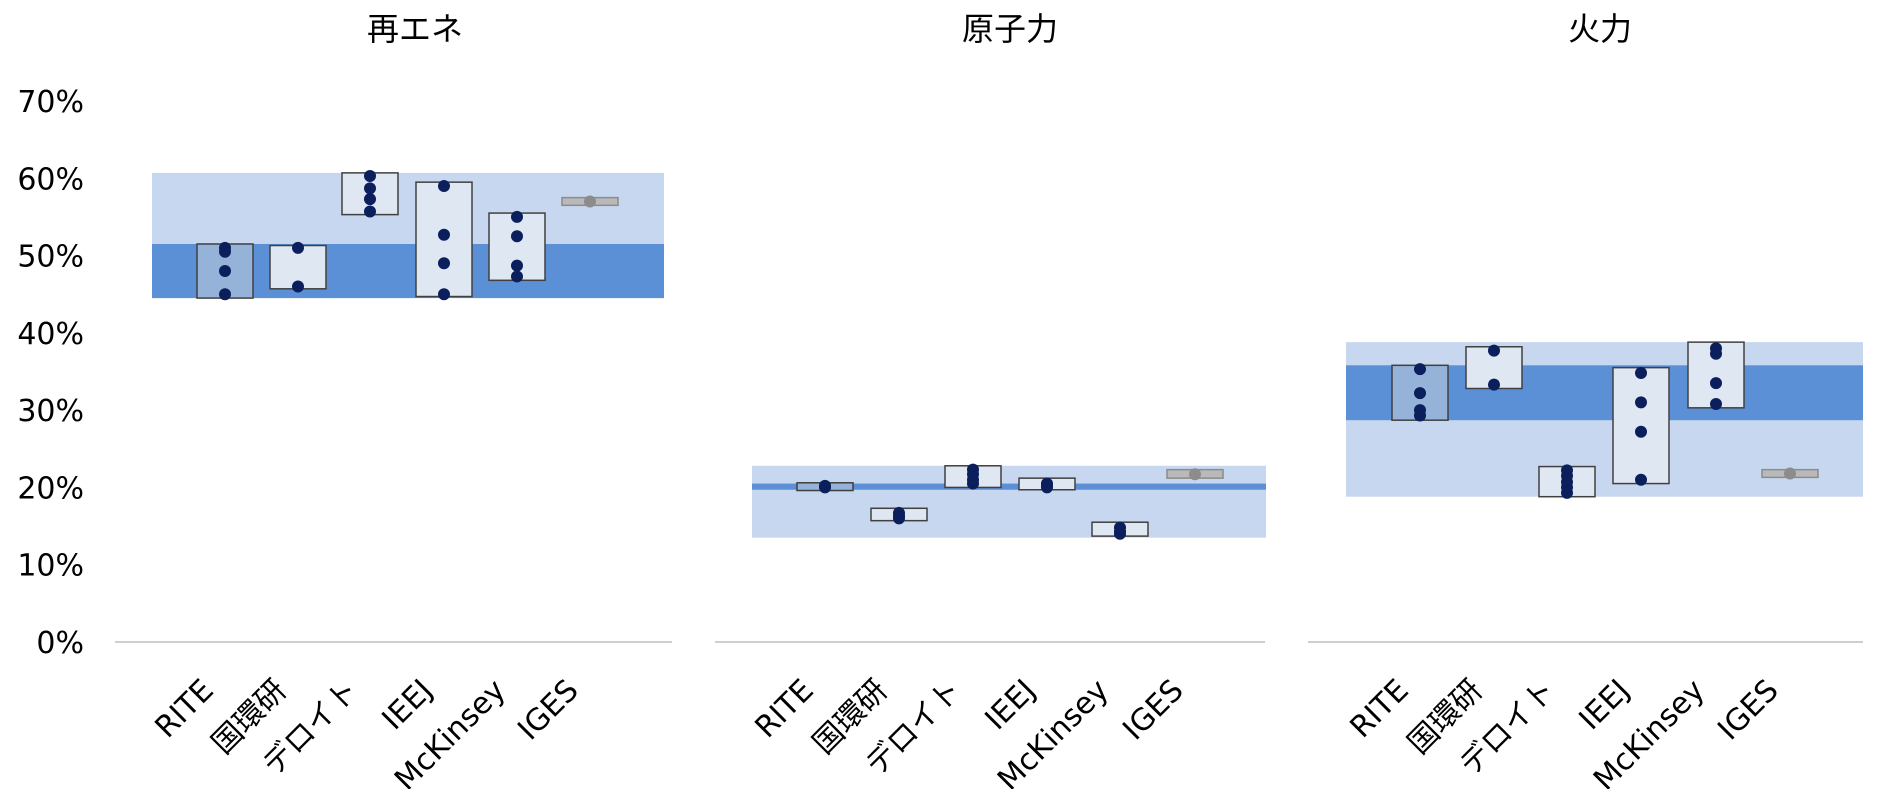 This screenshot has height=789, width=1883. I want to click on y-tick-label: 60%, so click(50, 179).